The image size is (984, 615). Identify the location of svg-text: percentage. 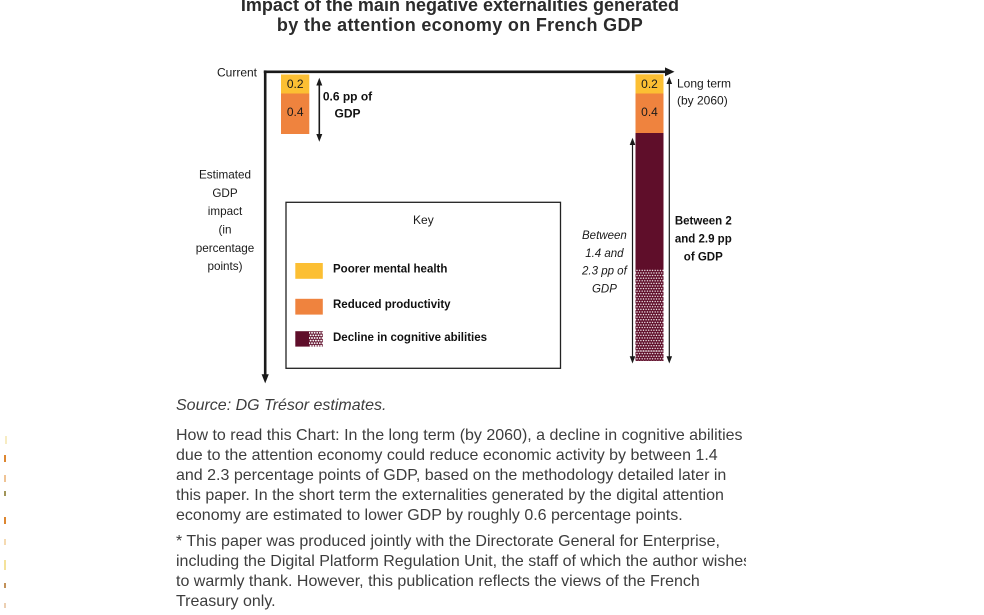
(225, 248).